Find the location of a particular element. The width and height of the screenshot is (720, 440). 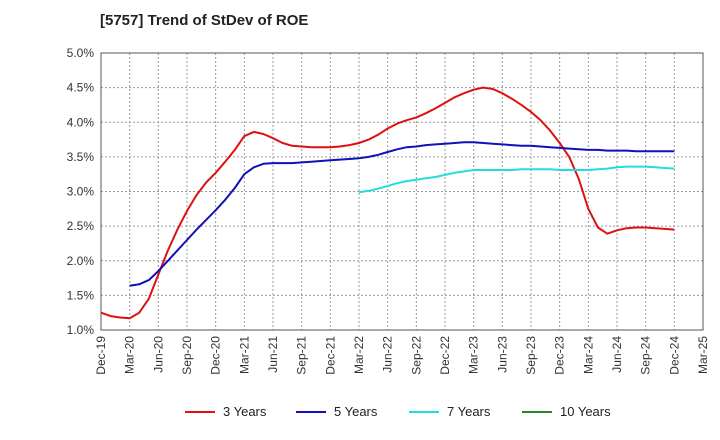

x-tick-label: Dec-19 is located at coordinates (101, 355).